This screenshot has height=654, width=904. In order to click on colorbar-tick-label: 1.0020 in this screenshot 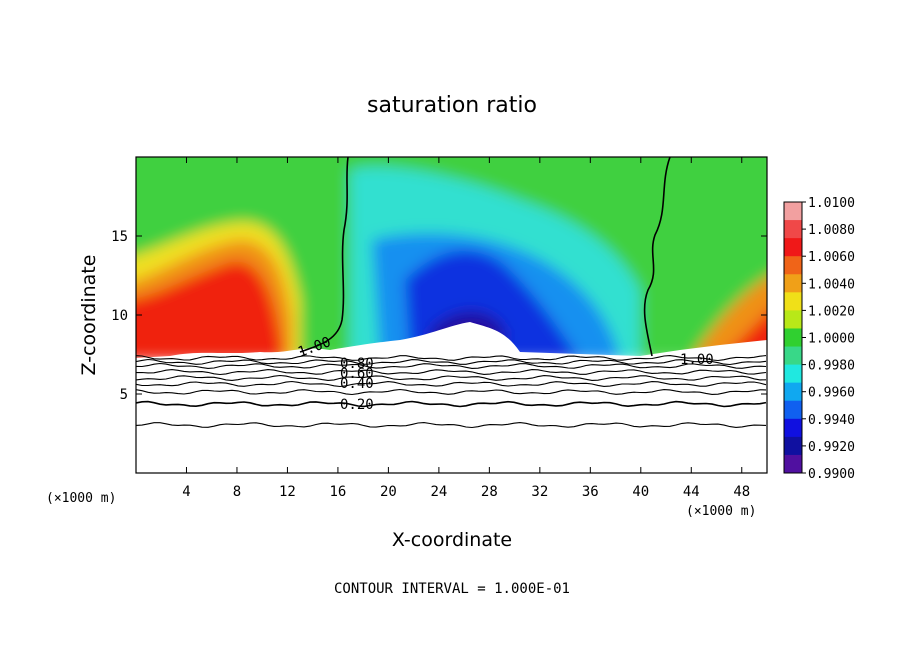, I will do `click(831, 311)`.